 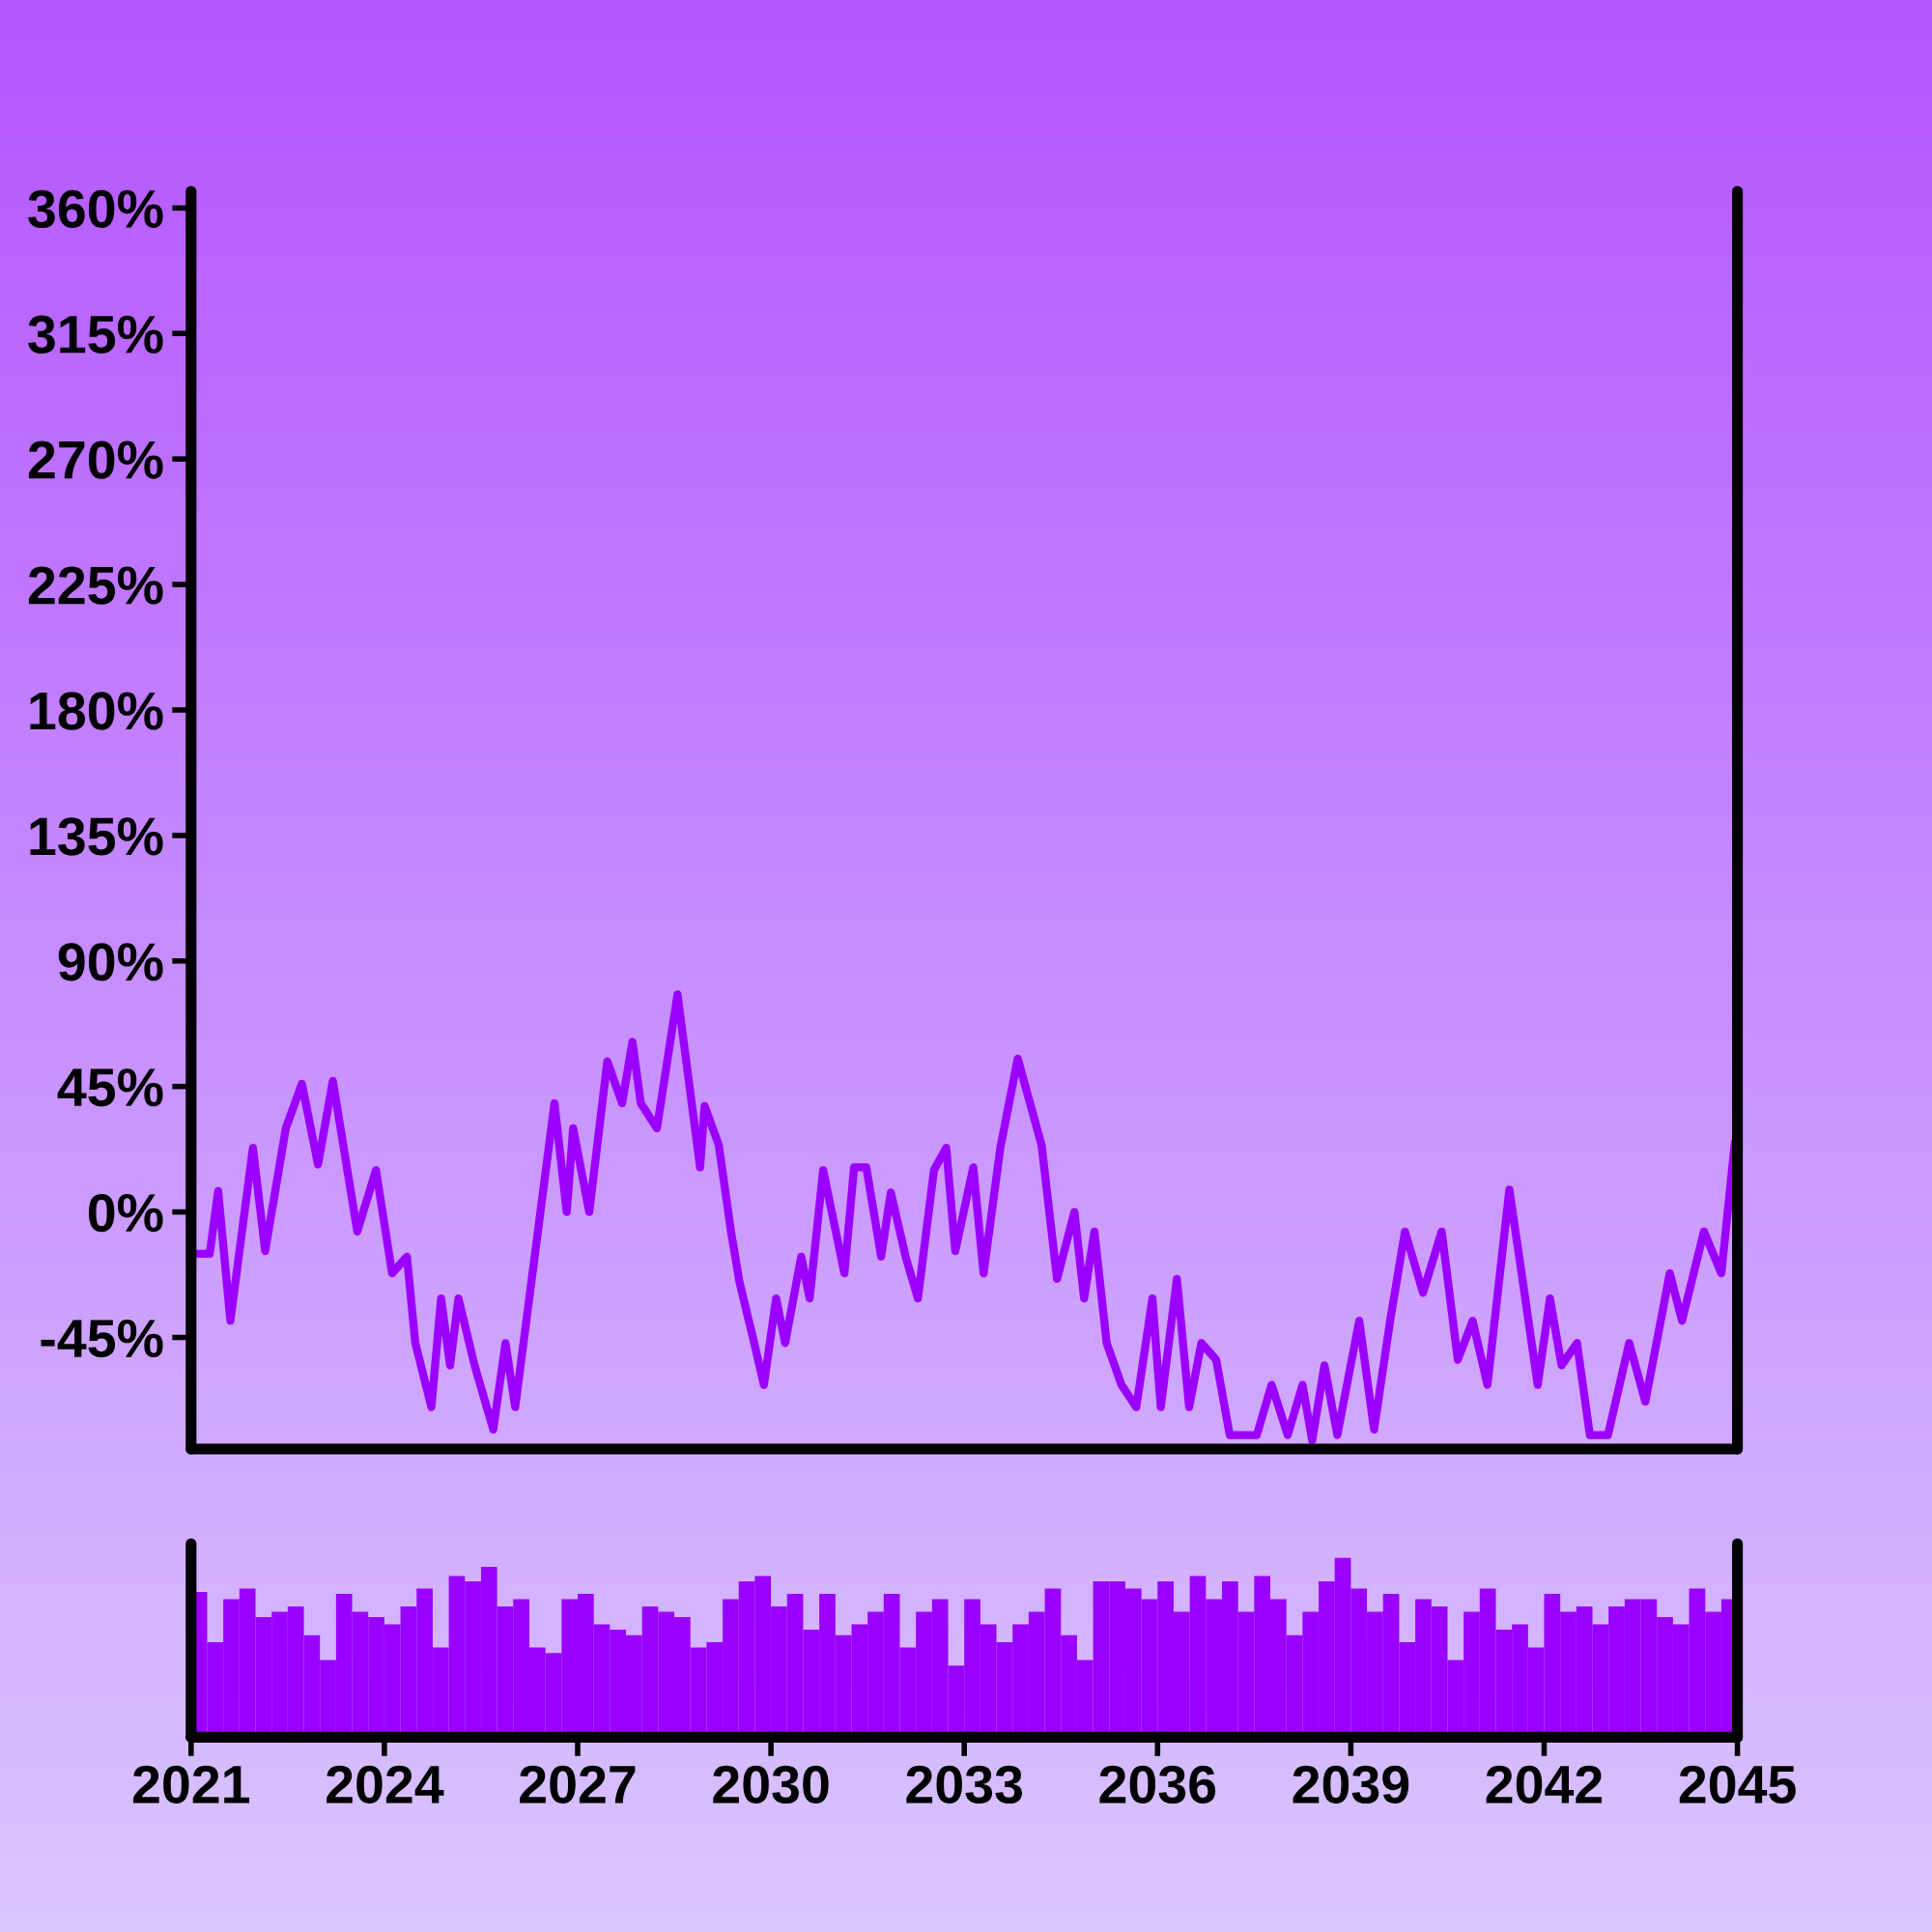 What do you see at coordinates (191, 1784) in the screenshot?
I see `x-tick-label: 2021` at bounding box center [191, 1784].